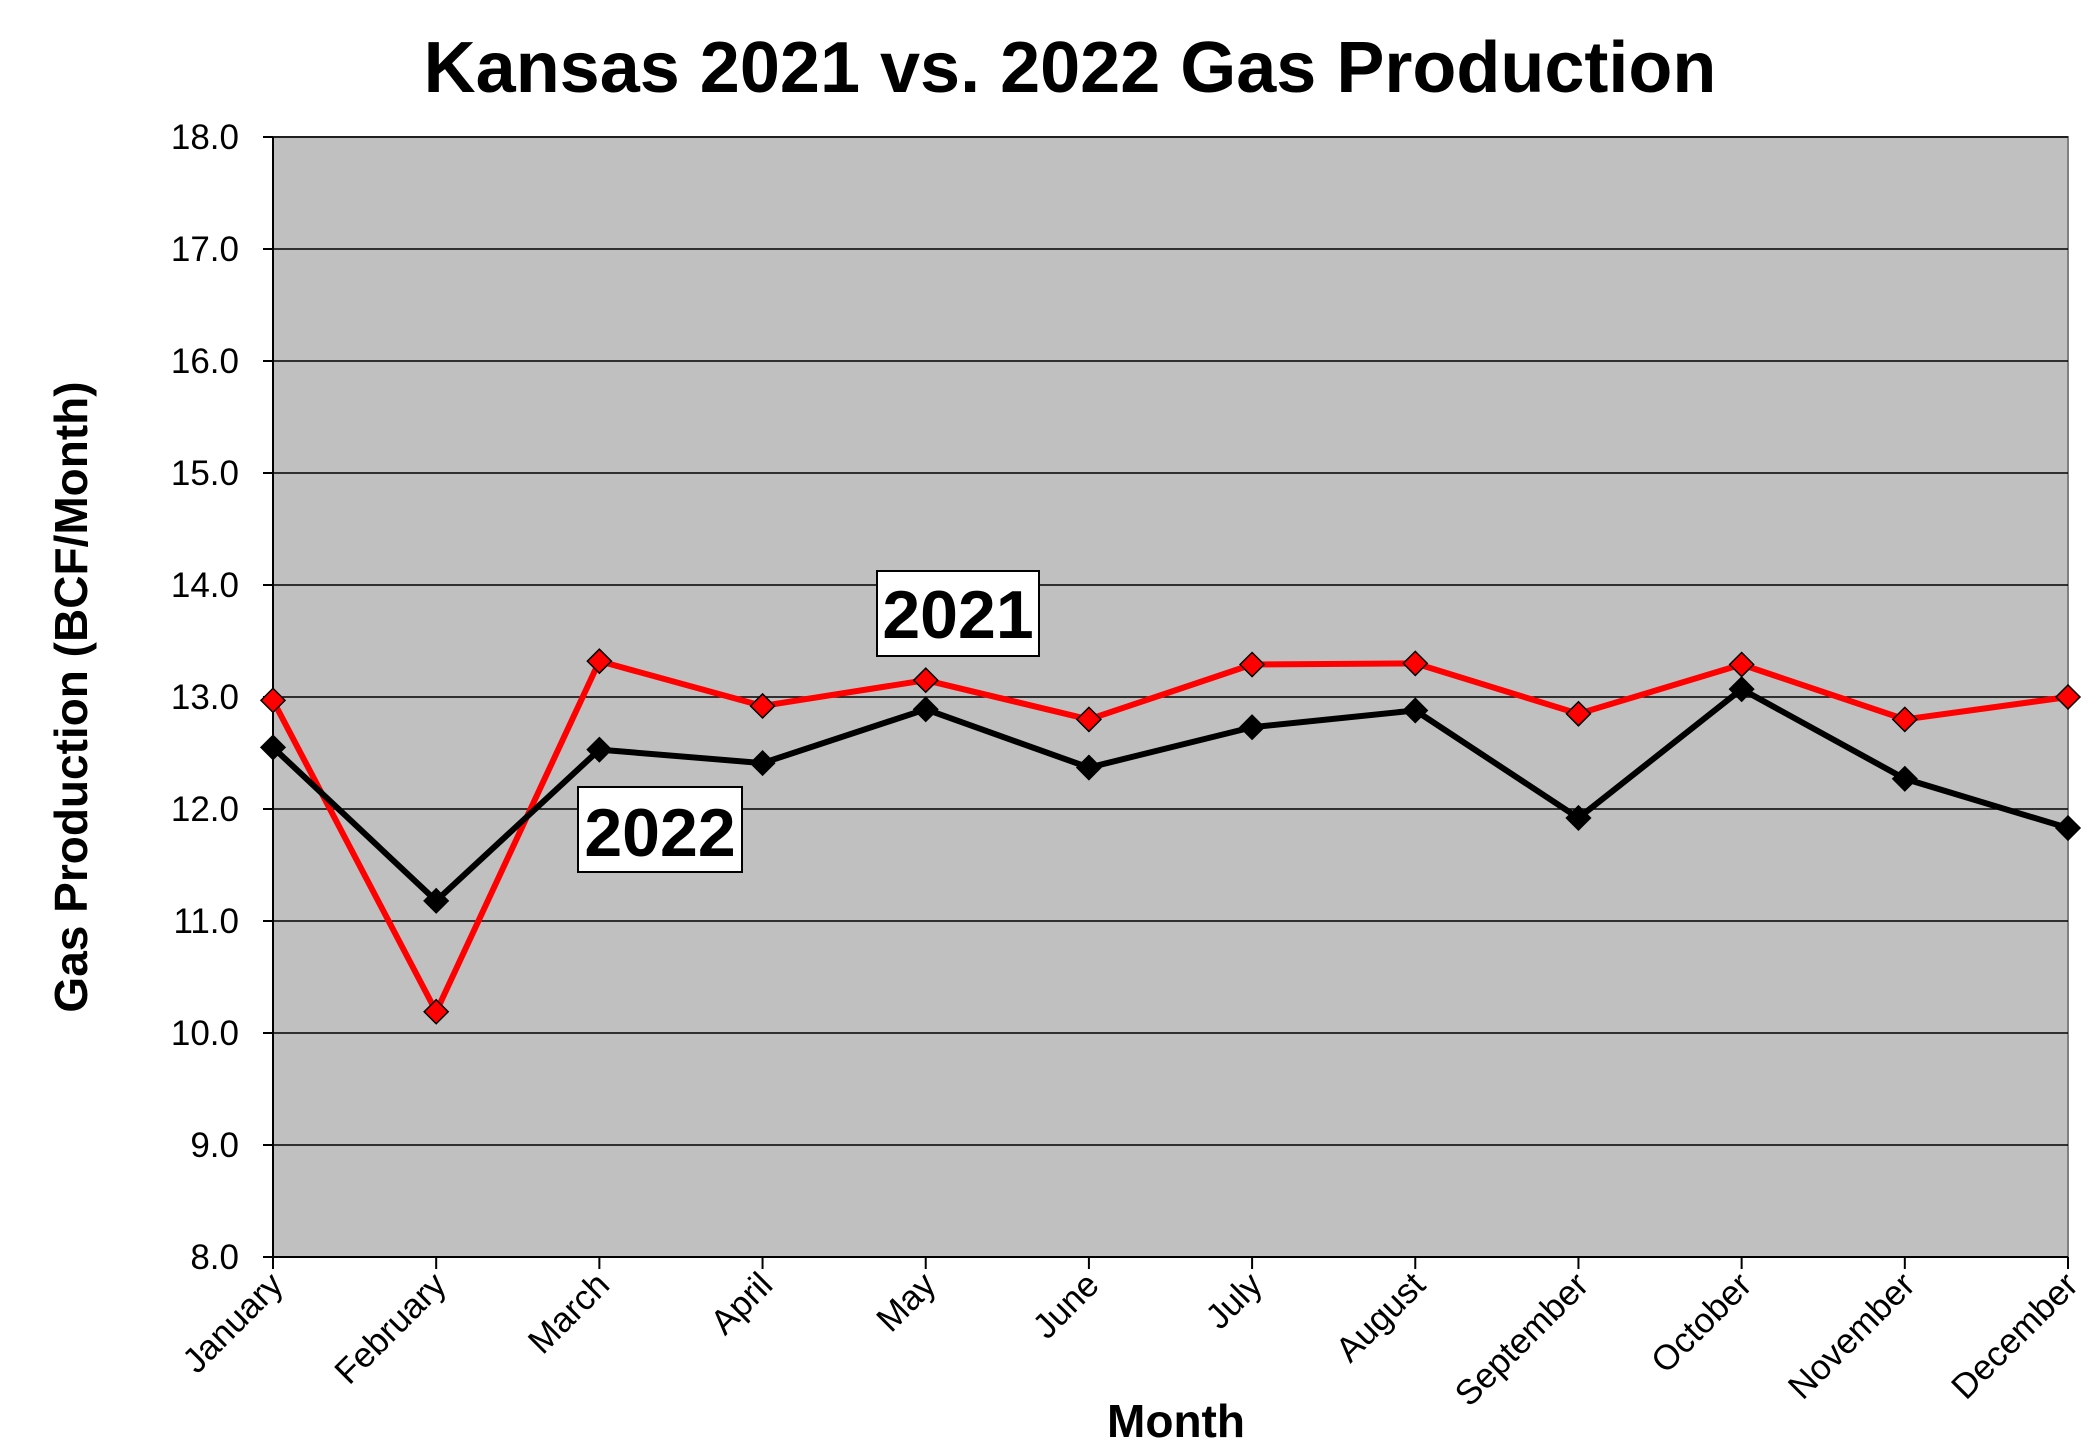  Describe the element at coordinates (205, 361) in the screenshot. I see `y-tick-label: 16.0` at that location.